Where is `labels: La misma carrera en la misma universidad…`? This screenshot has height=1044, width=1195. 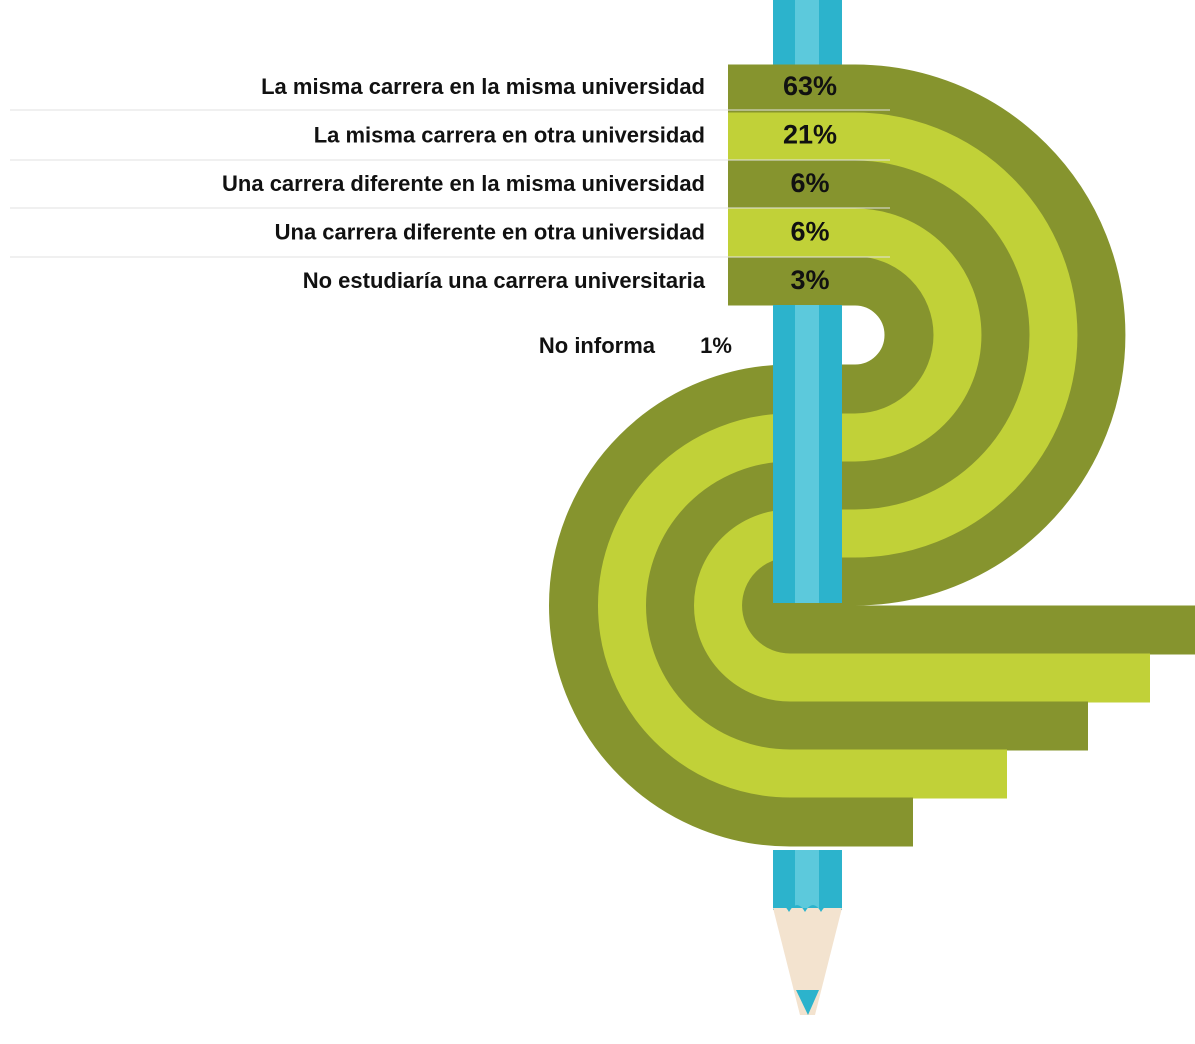 labels: La misma carrera en la misma universidad… is located at coordinates (529, 183).